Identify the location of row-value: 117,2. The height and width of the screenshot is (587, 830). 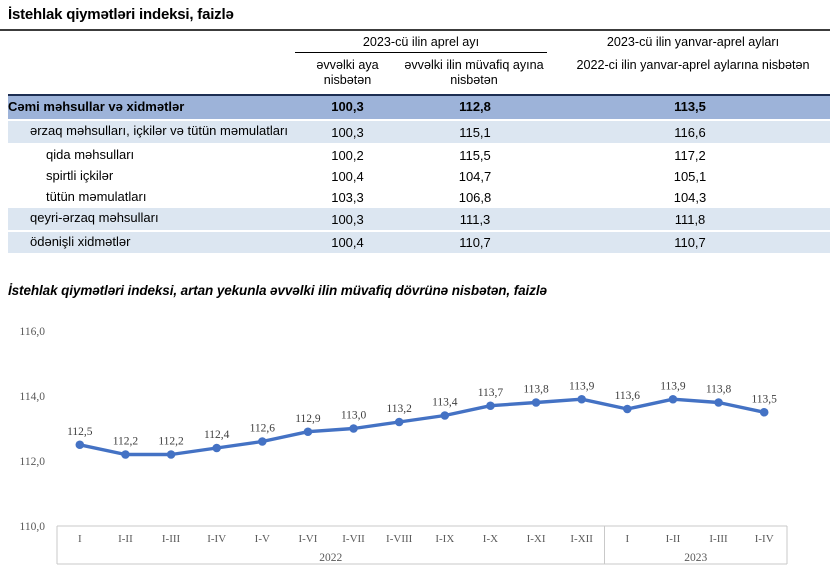
(690, 155).